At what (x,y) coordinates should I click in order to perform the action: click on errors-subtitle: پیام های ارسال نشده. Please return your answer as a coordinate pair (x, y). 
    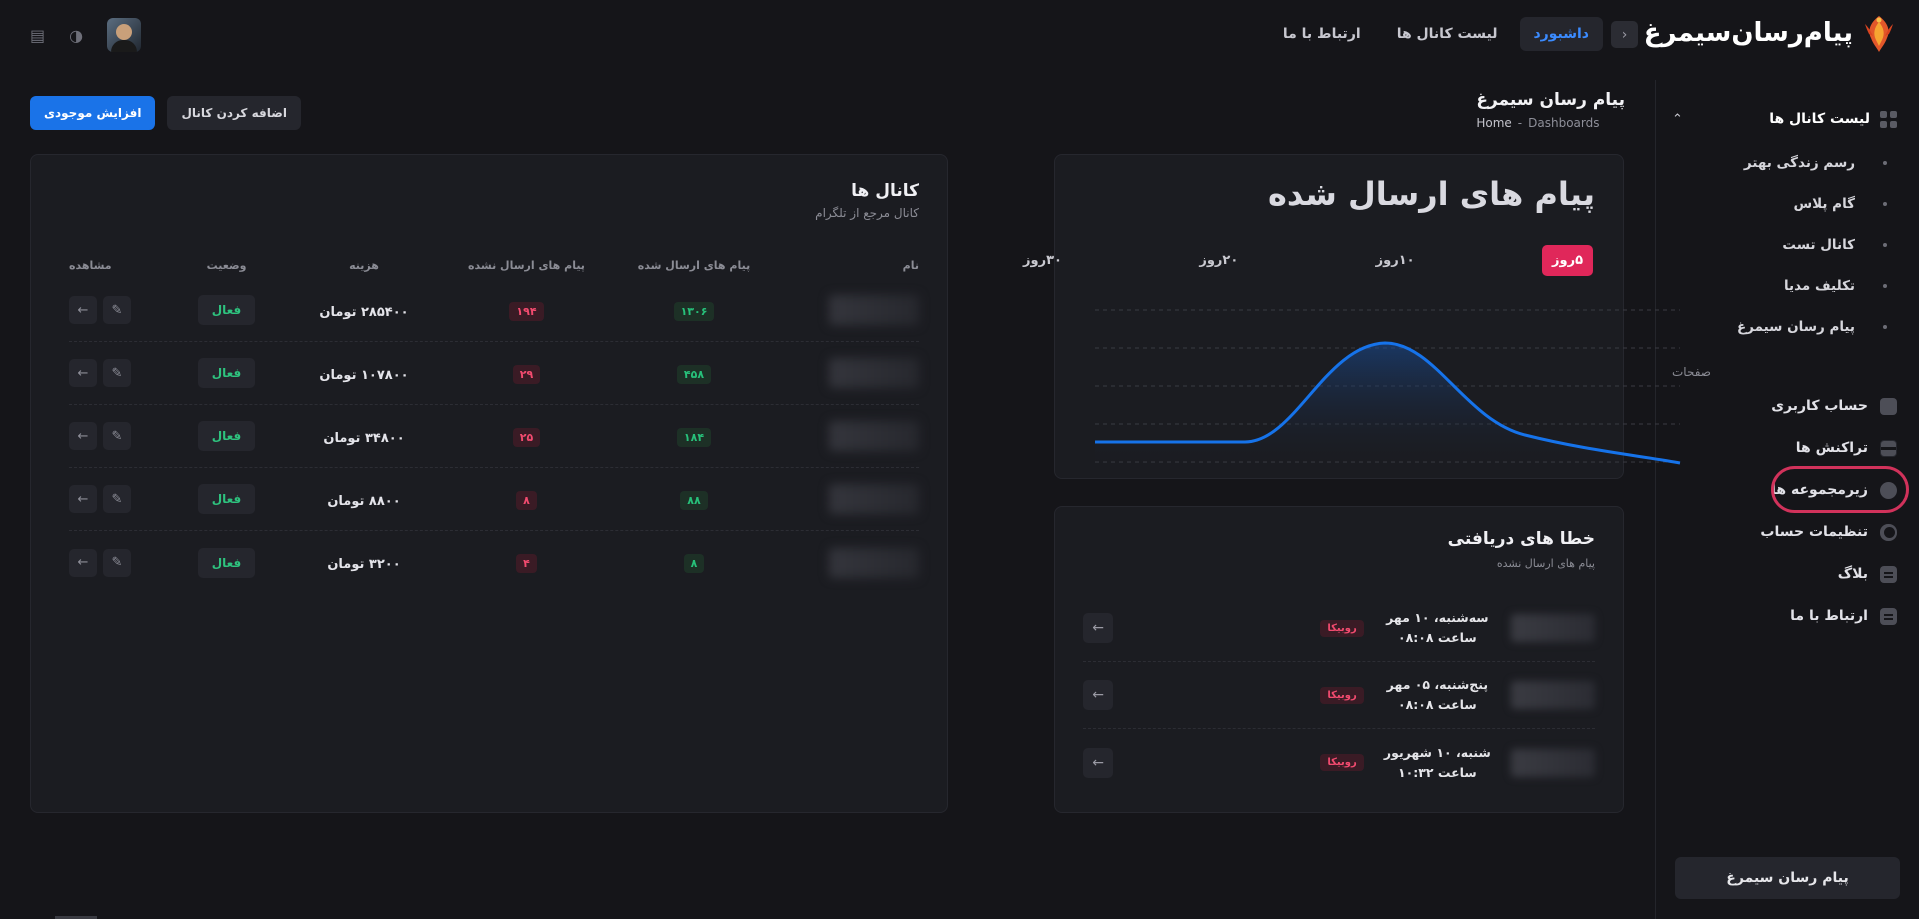
    Looking at the image, I should click on (1545, 563).